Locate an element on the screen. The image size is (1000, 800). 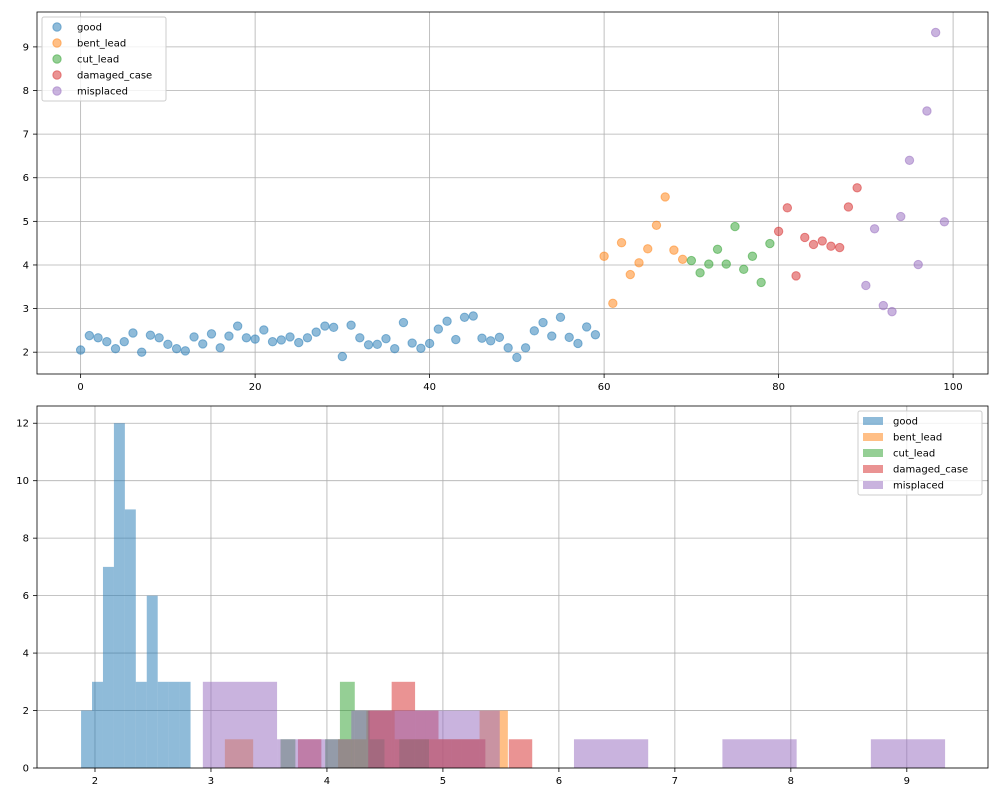
legend-swatch-good is located at coordinates (873, 421).